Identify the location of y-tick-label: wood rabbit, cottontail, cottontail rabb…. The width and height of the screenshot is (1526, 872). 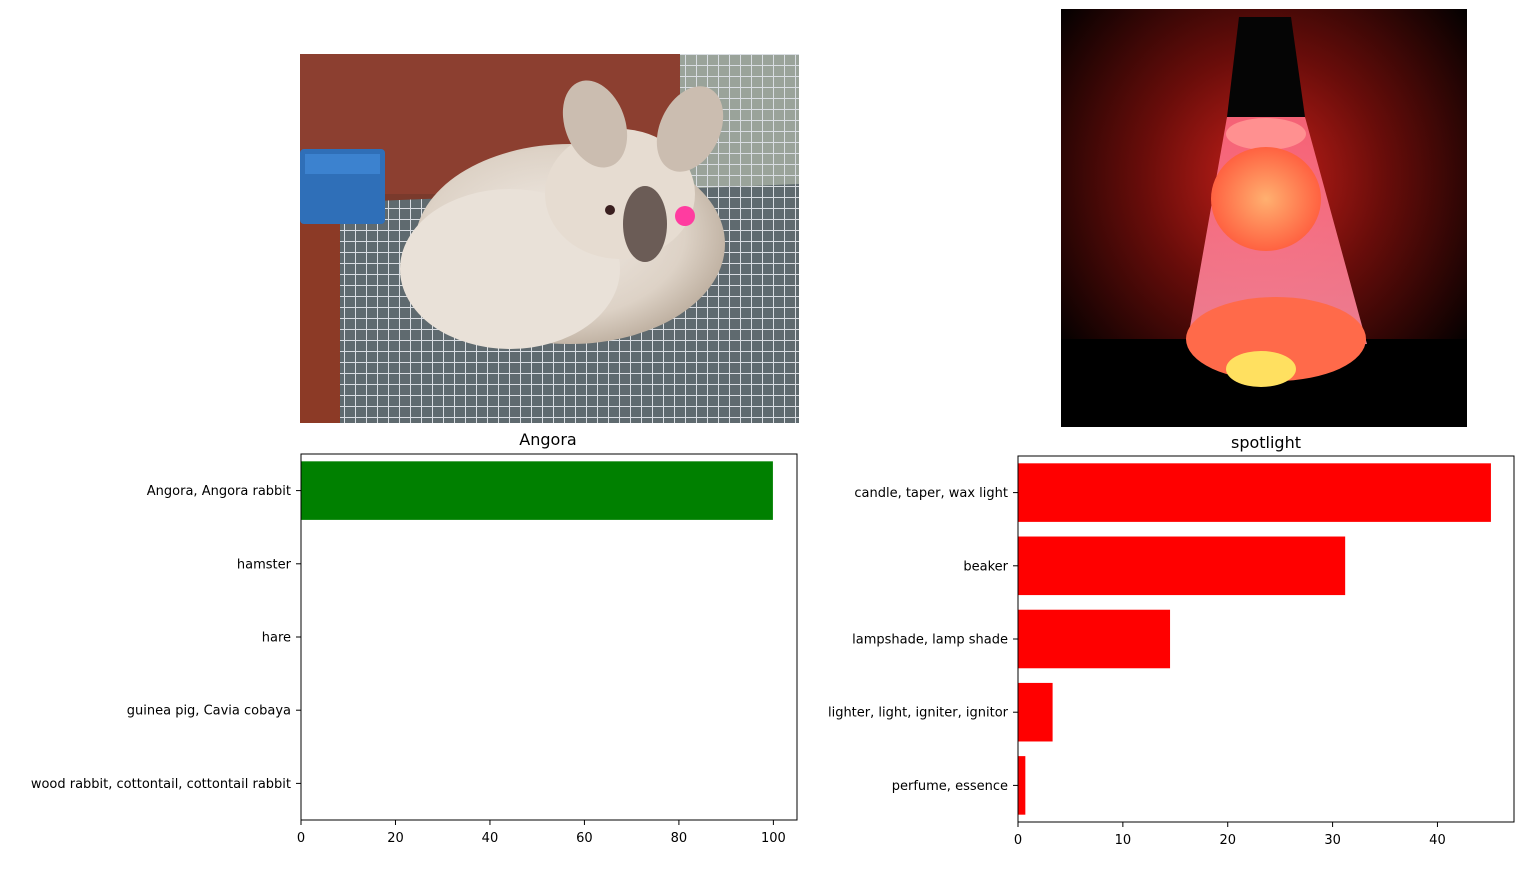
(161, 784).